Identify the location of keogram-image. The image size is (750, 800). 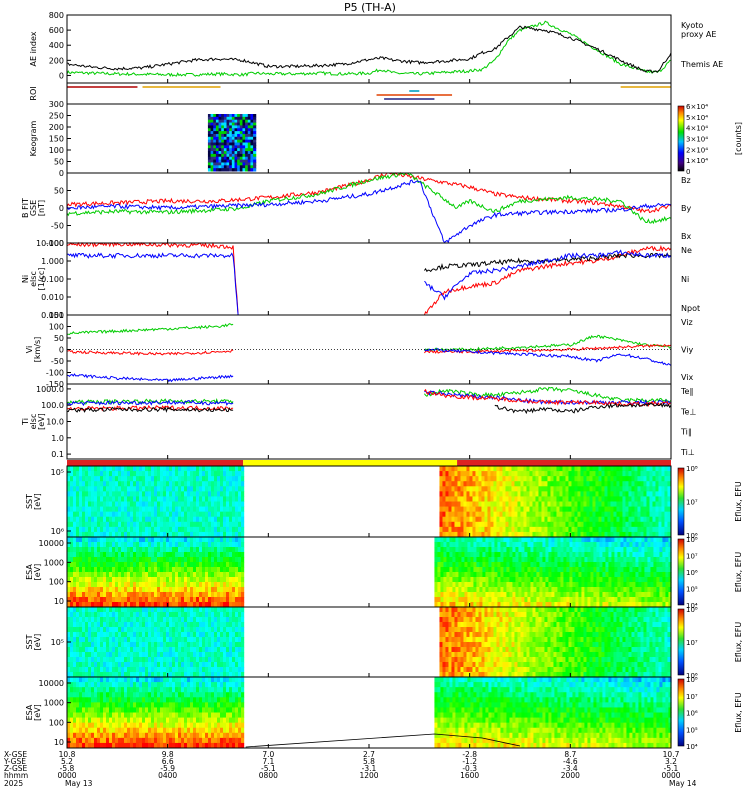
(232, 143).